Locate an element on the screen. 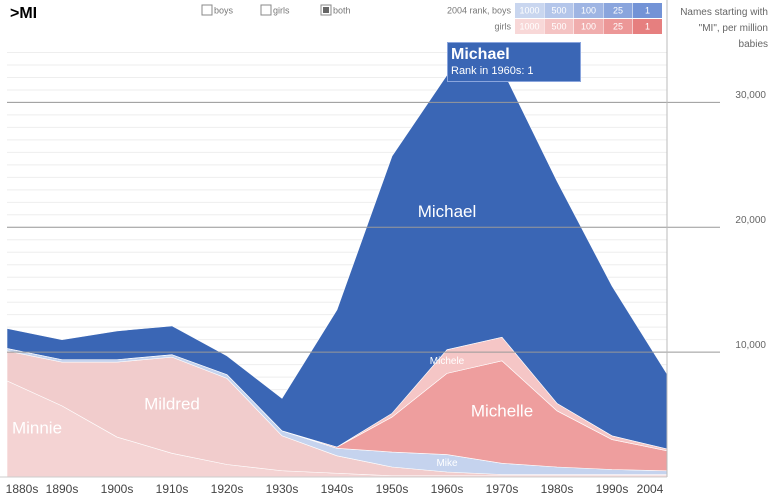 The height and width of the screenshot is (502, 779). search-text: >MI is located at coordinates (23, 13).